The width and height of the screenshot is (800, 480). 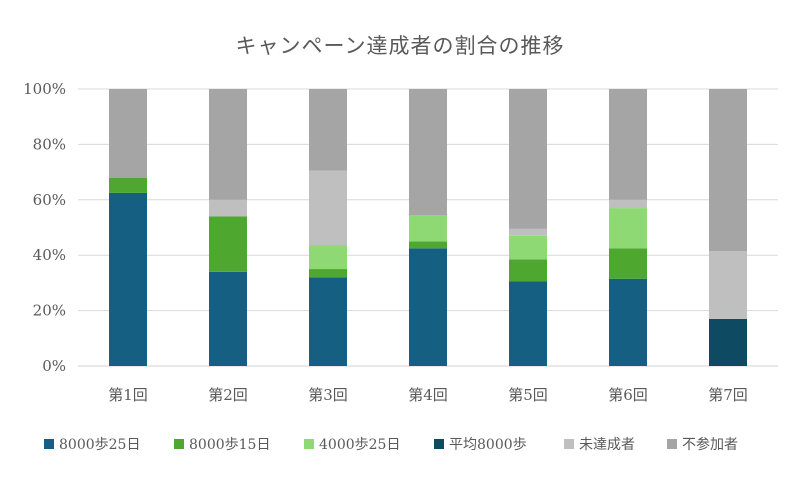 What do you see at coordinates (128, 395) in the screenshot?
I see `x-tick-label: 第1回` at bounding box center [128, 395].